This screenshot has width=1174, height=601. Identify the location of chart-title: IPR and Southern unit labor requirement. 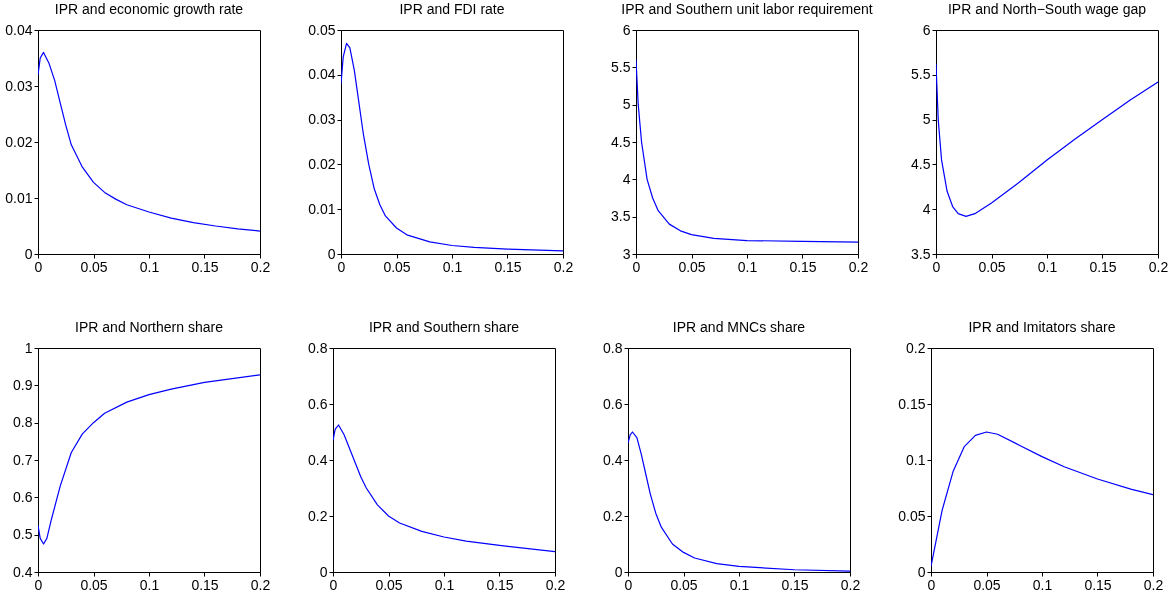
(747, 9).